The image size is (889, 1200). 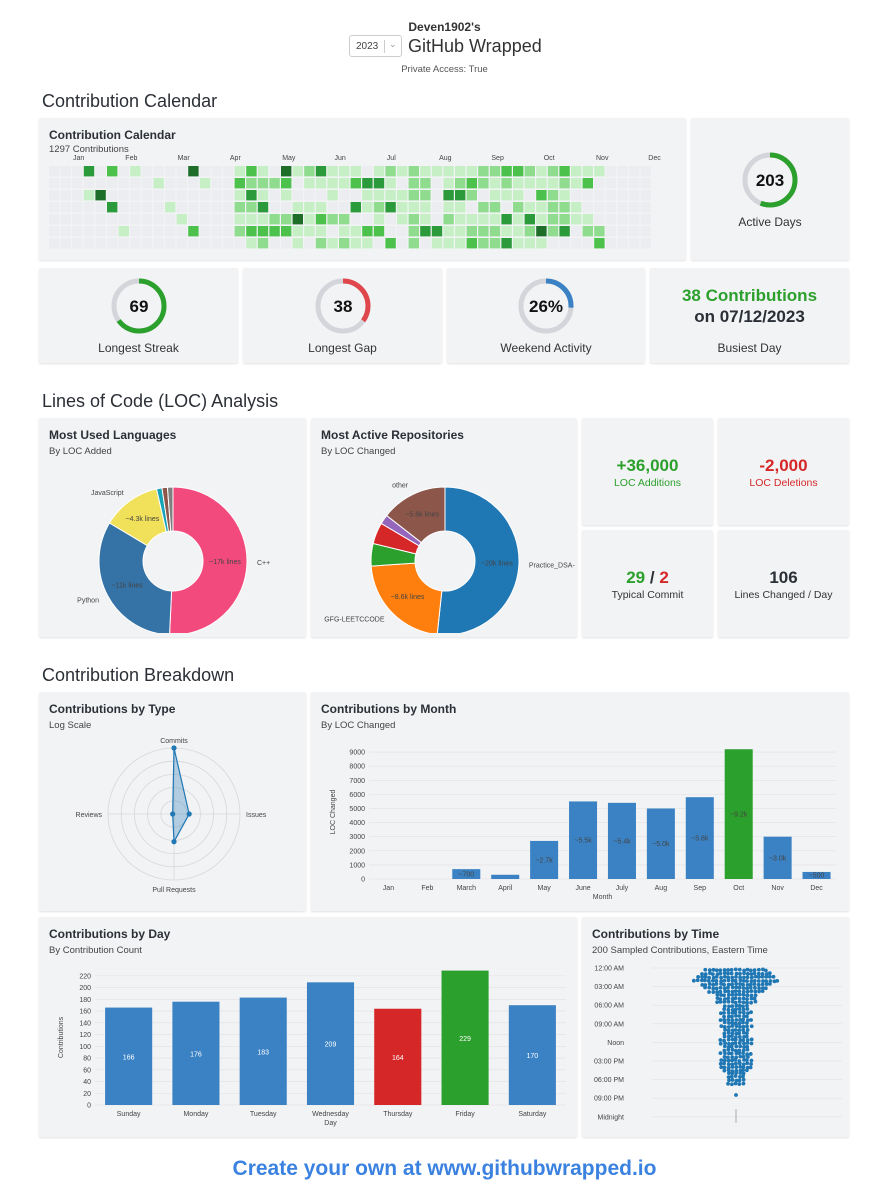 What do you see at coordinates (816, 888) in the screenshot?
I see `x-tick-label: Dec` at bounding box center [816, 888].